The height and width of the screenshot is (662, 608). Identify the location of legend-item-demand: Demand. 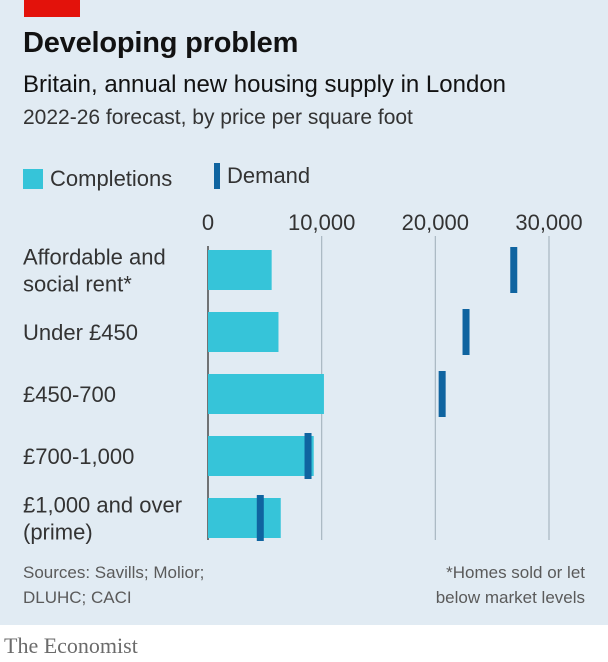
(262, 176).